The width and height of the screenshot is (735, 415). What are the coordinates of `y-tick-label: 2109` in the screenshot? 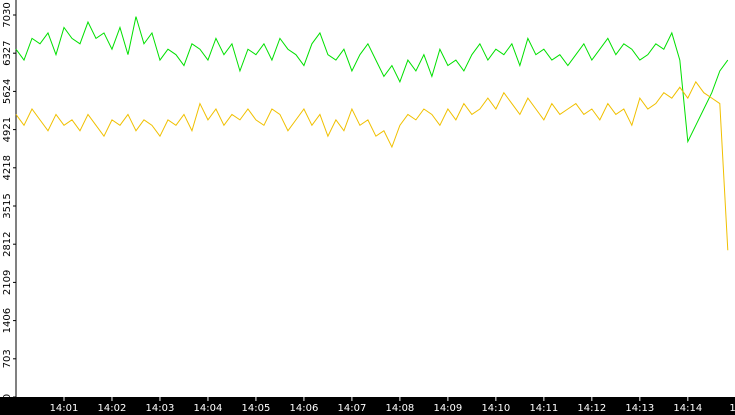 It's located at (7, 282).